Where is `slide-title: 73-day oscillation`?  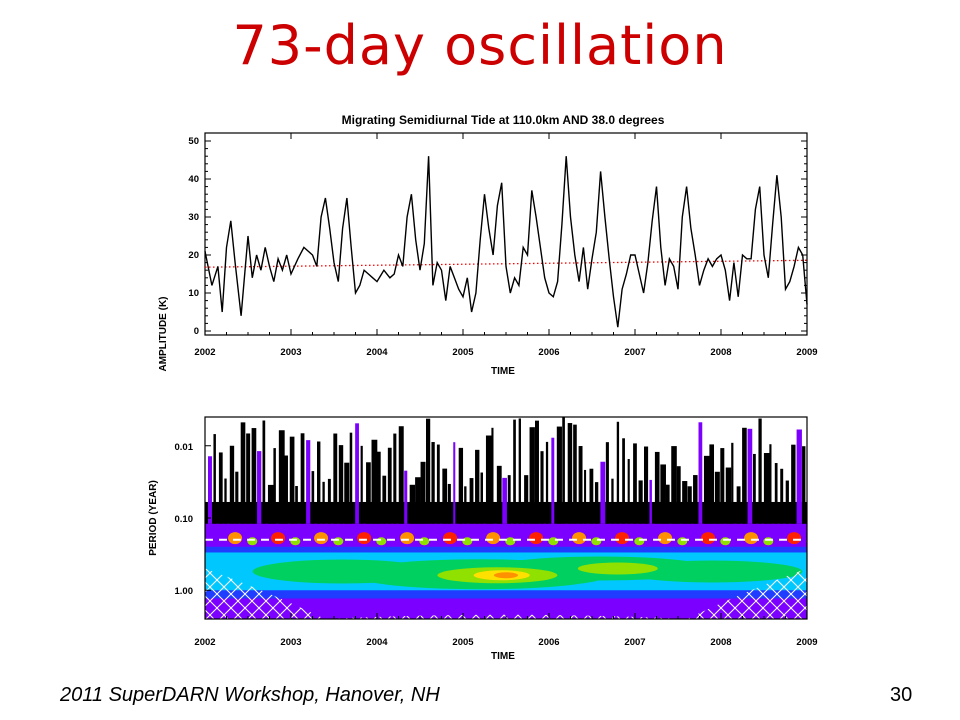
slide-title: 73-day oscillation is located at coordinates (480, 45).